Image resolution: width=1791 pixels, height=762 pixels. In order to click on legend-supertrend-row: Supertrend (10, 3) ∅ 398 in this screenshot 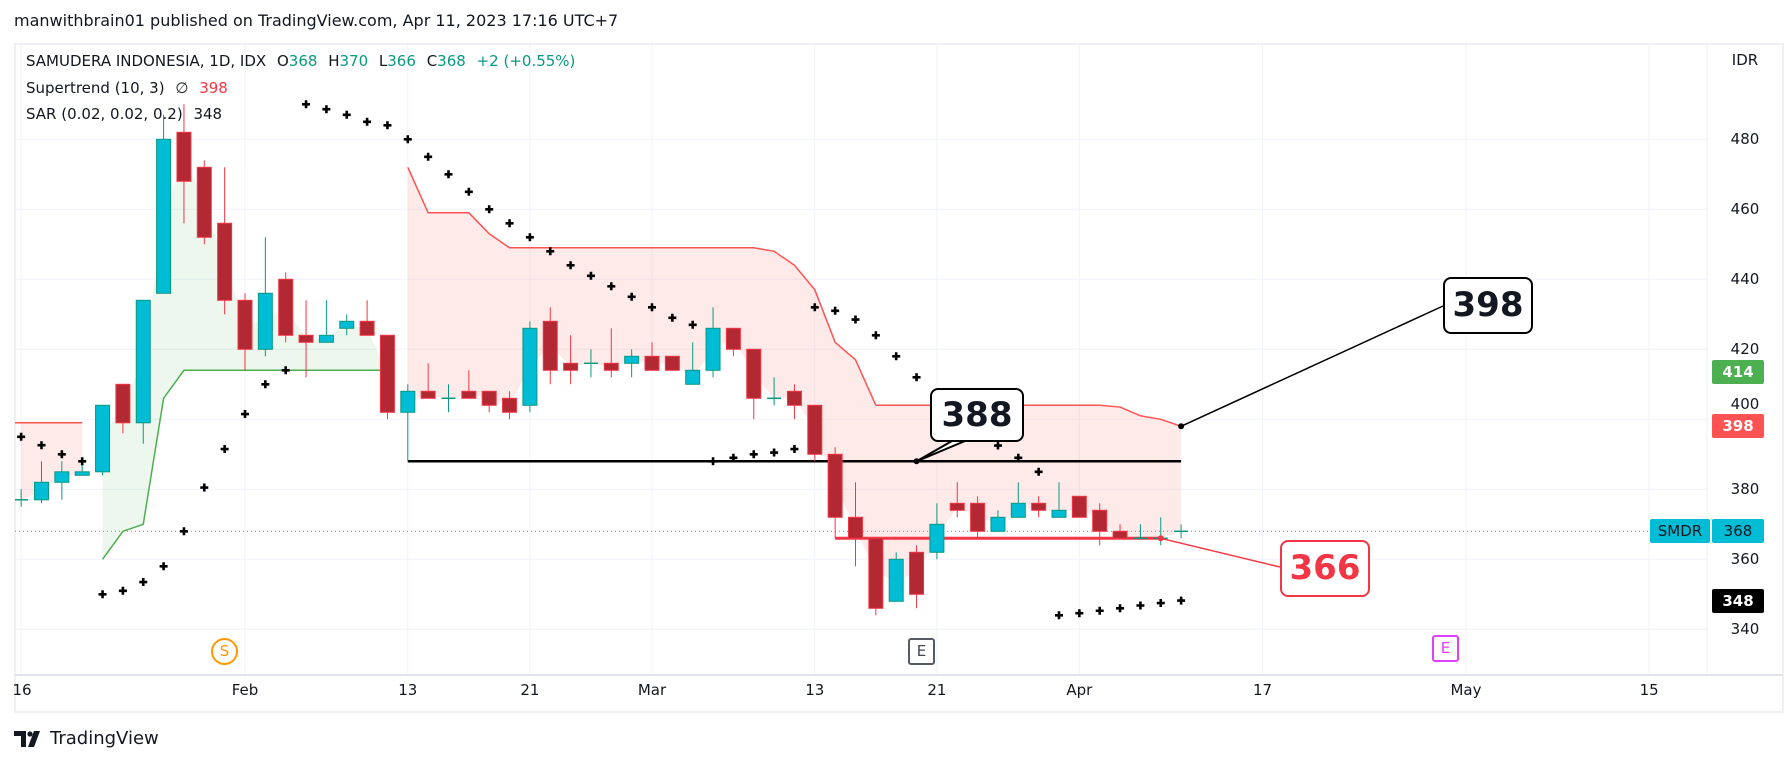, I will do `click(130, 88)`.